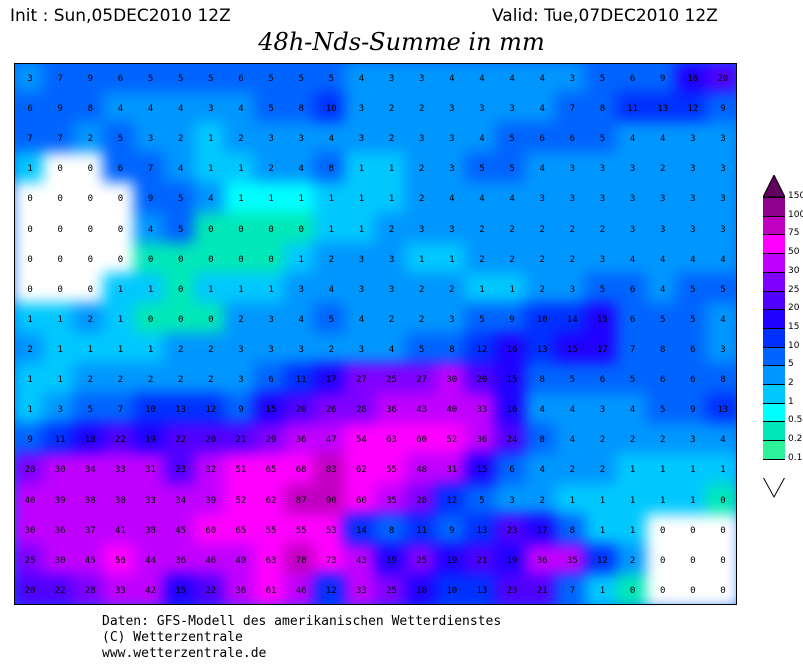 The height and width of the screenshot is (671, 803). Describe the element at coordinates (572, 590) in the screenshot. I see `precip-value-label: 7` at that location.